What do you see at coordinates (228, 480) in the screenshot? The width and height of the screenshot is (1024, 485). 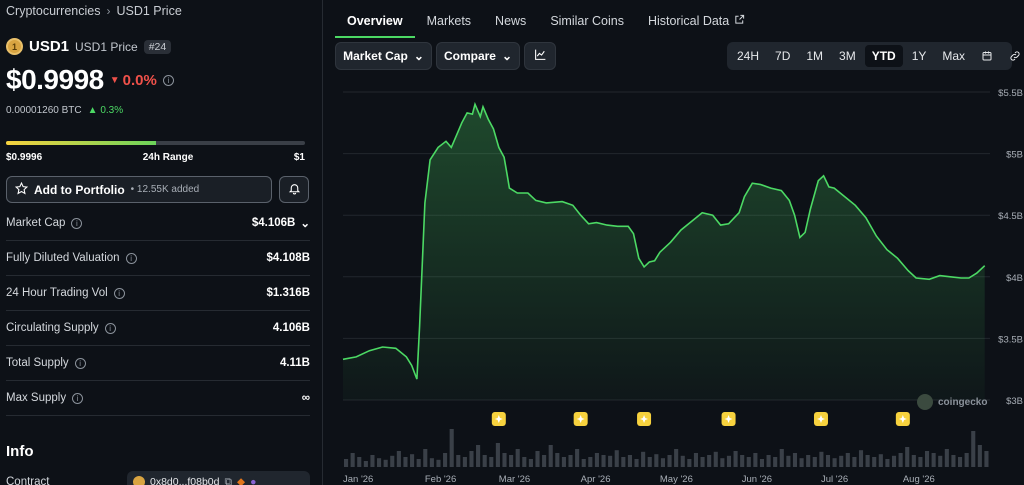 I see `copy-icon: ⧉` at bounding box center [228, 480].